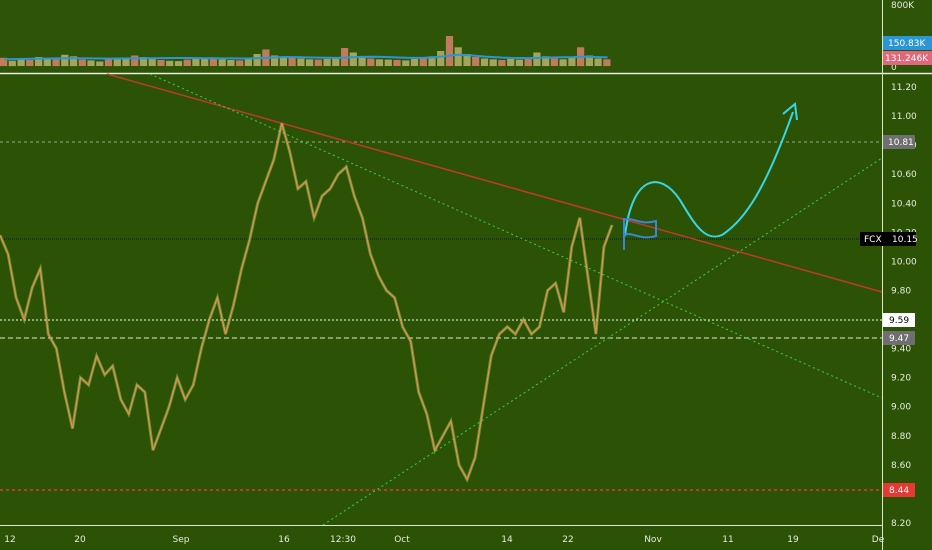  I want to click on projection-curve, so click(709, 174).